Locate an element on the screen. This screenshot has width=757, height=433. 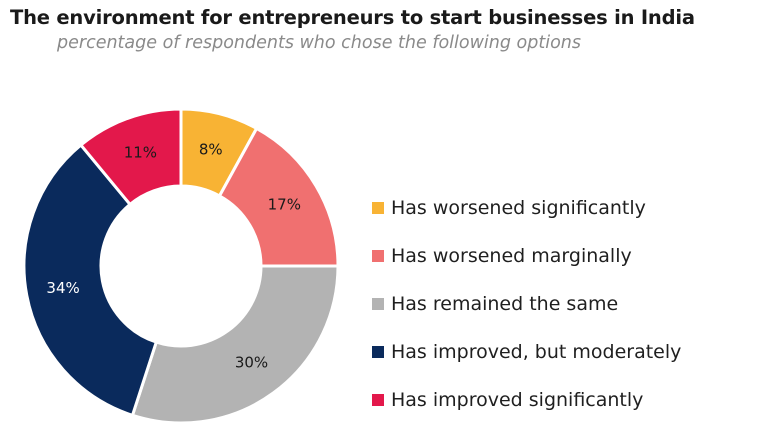
legend-item-5: Has improved significantly is located at coordinates (562, 400).